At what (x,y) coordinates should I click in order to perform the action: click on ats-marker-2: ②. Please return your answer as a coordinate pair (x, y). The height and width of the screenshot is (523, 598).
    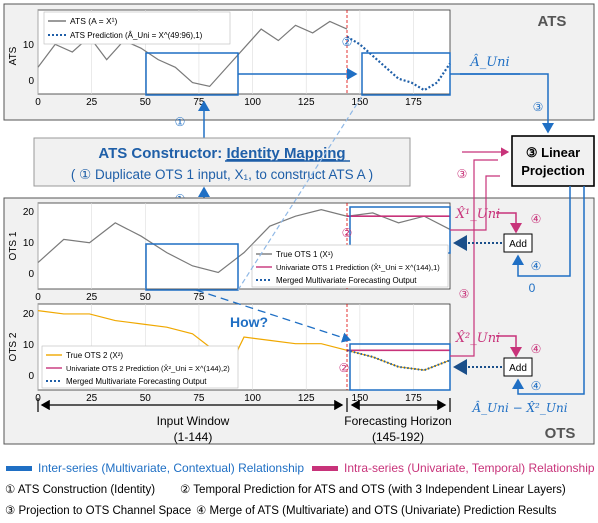
    Looking at the image, I should click on (347, 42).